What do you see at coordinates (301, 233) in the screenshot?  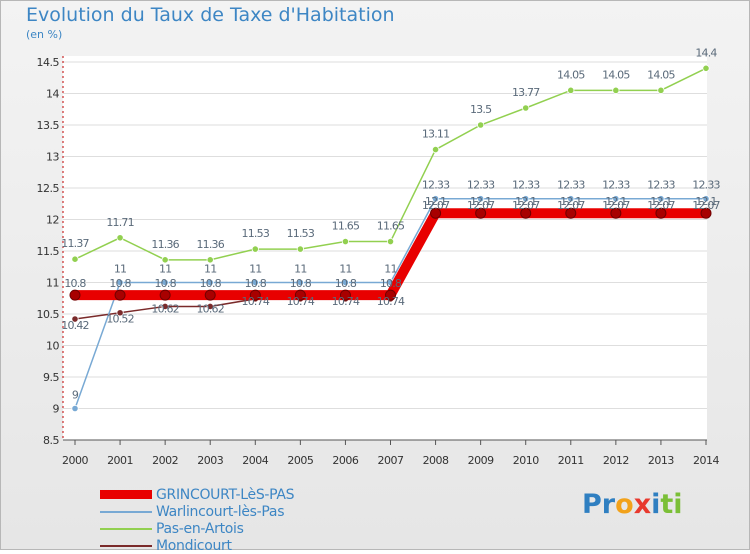 I see `data-label: 11.53` at bounding box center [301, 233].